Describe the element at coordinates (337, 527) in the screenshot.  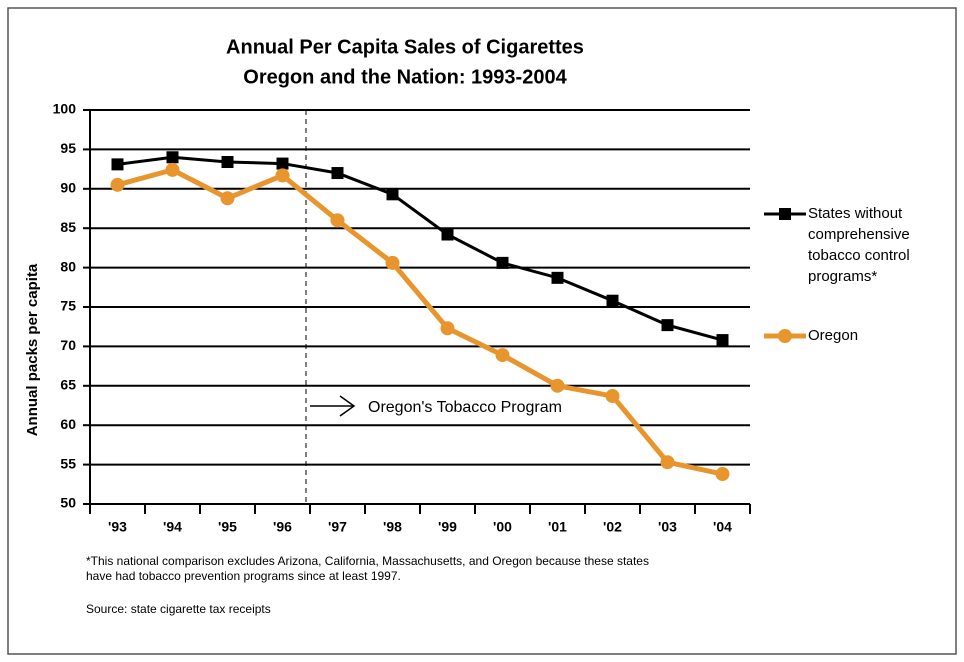
I see `x-tick-label: '97` at that location.